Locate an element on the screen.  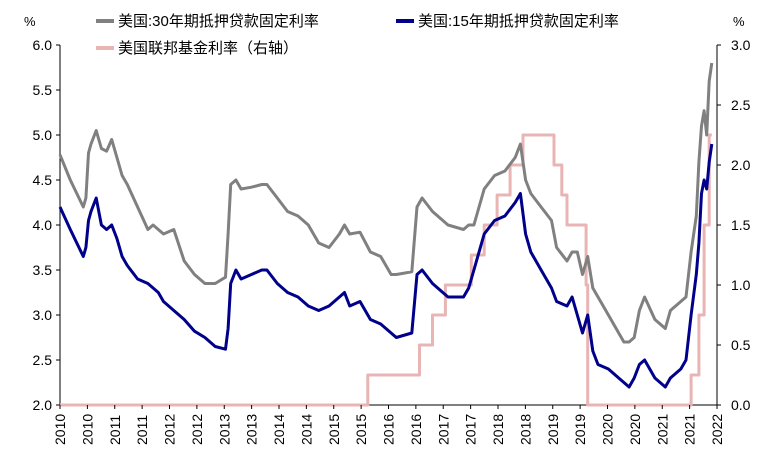
left-tick-label: 4.5 is located at coordinates (43, 180).